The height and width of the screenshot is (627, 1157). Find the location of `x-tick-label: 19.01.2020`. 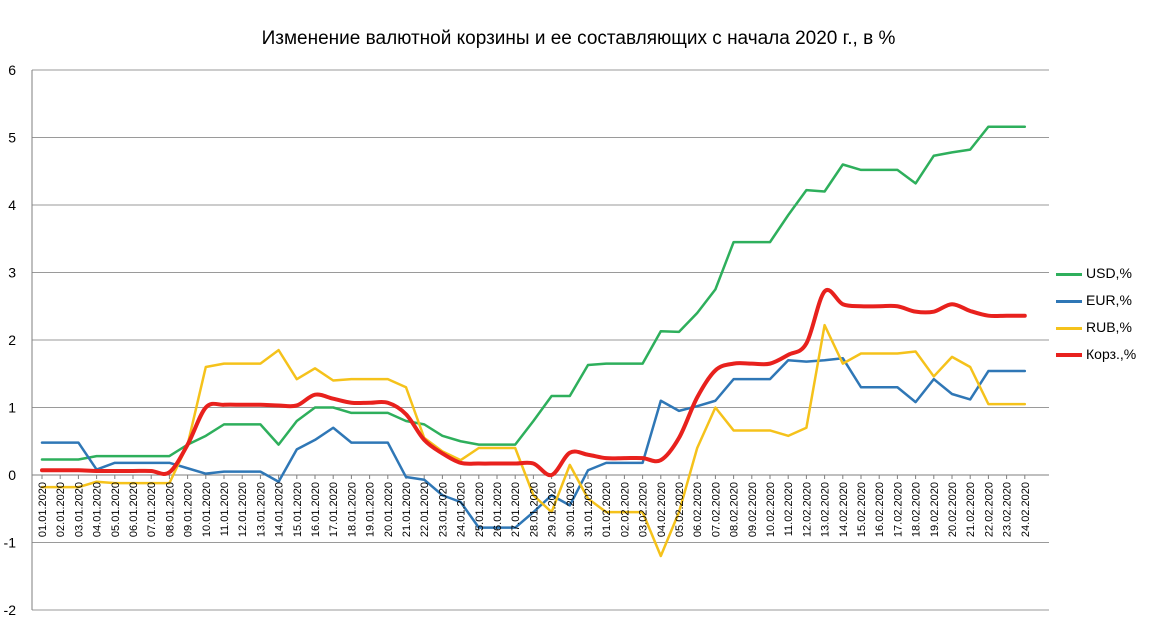

x-tick-label: 19.01.2020 is located at coordinates (371, 509).